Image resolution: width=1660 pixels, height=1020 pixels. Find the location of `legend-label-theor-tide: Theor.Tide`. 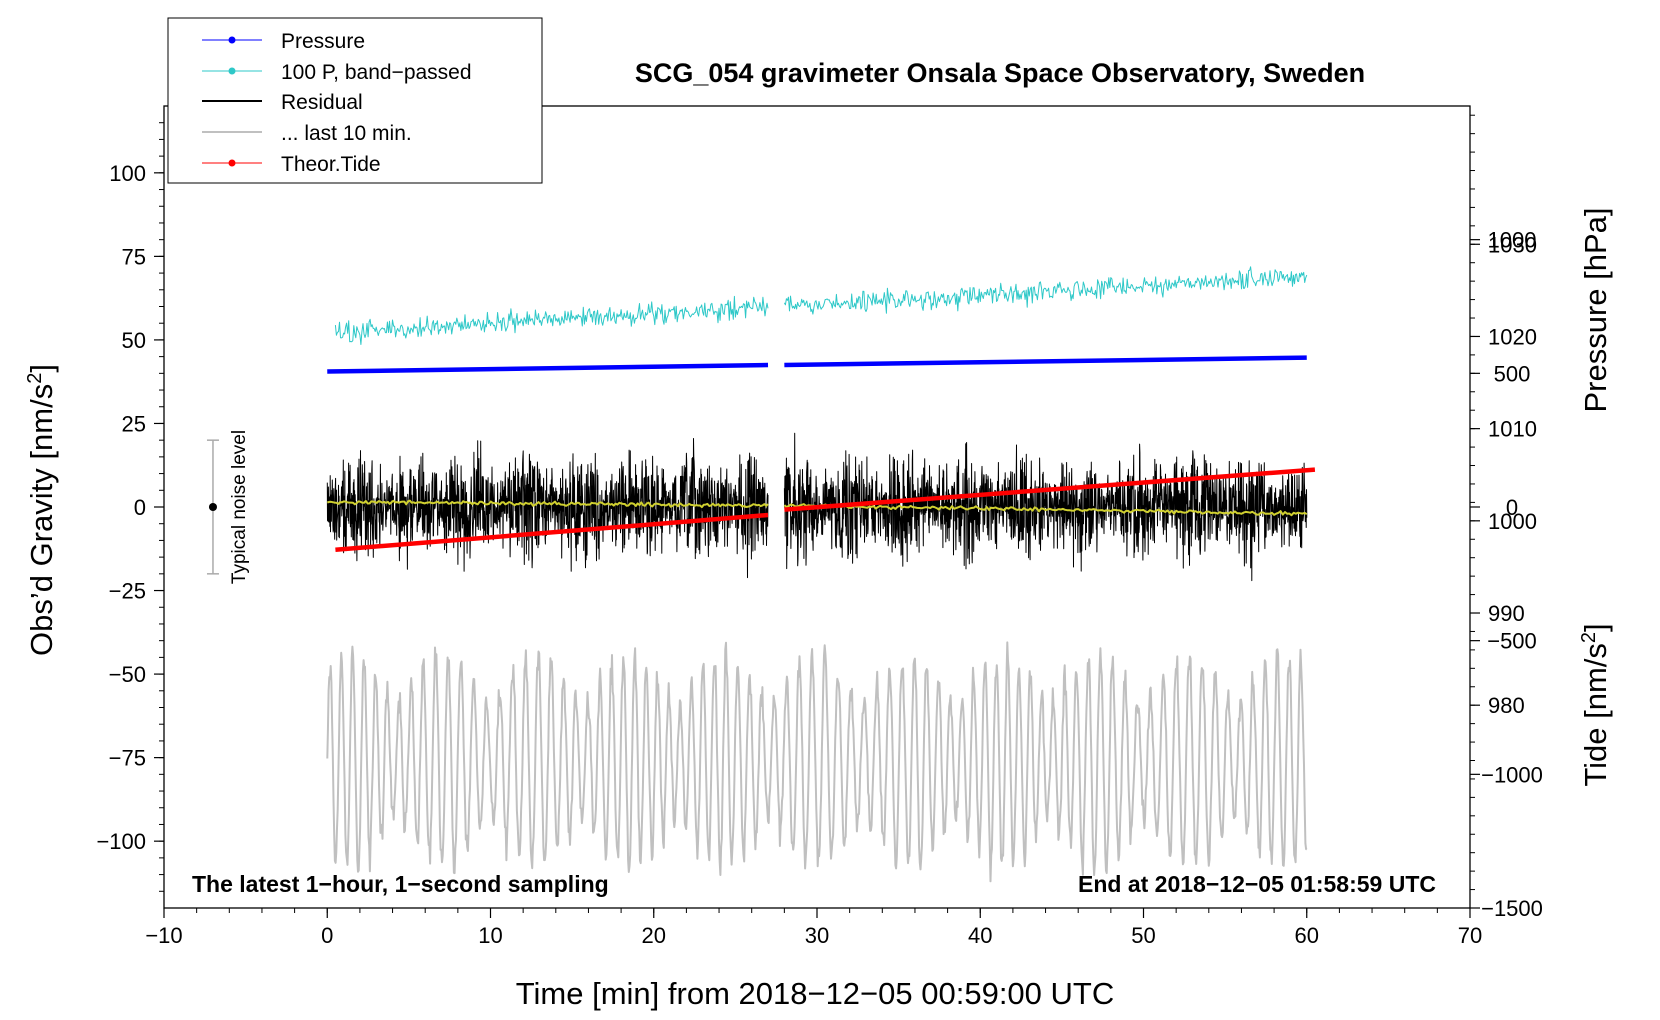

legend-label-theor-tide: Theor.Tide is located at coordinates (331, 164).